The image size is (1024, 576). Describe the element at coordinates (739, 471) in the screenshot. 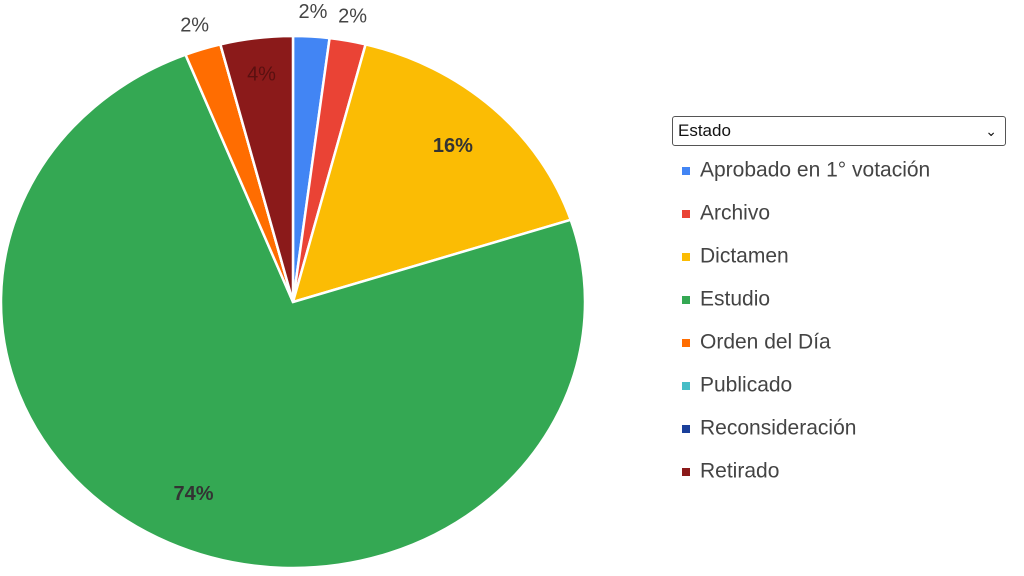

I see `legend-label: Retirado` at that location.